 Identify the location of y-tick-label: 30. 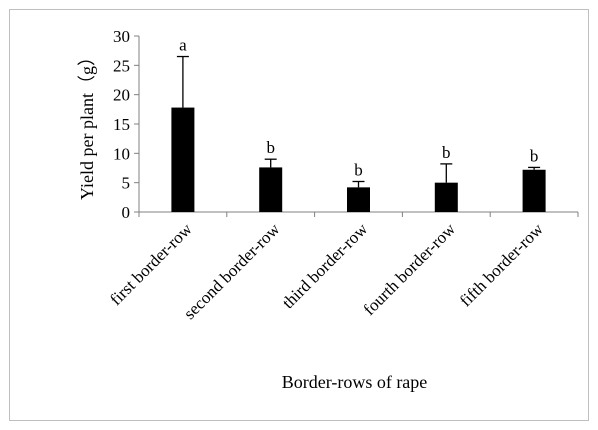
(121, 36).